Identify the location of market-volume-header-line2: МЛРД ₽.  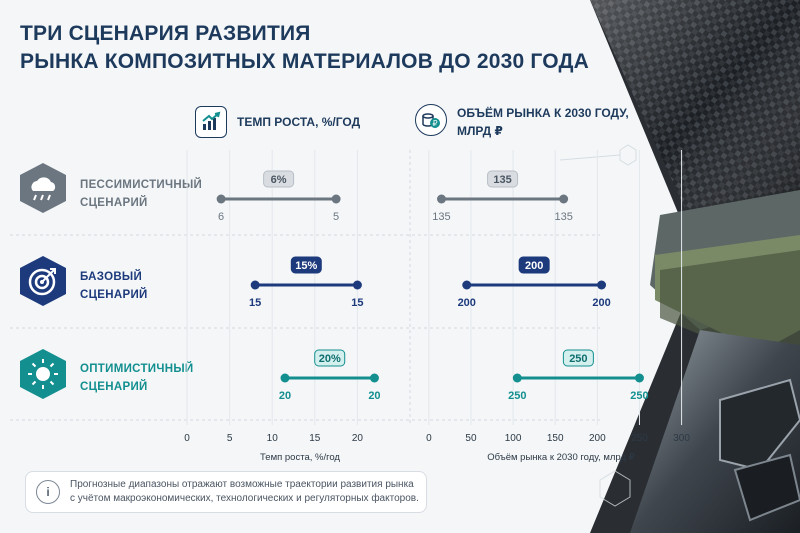
(480, 131).